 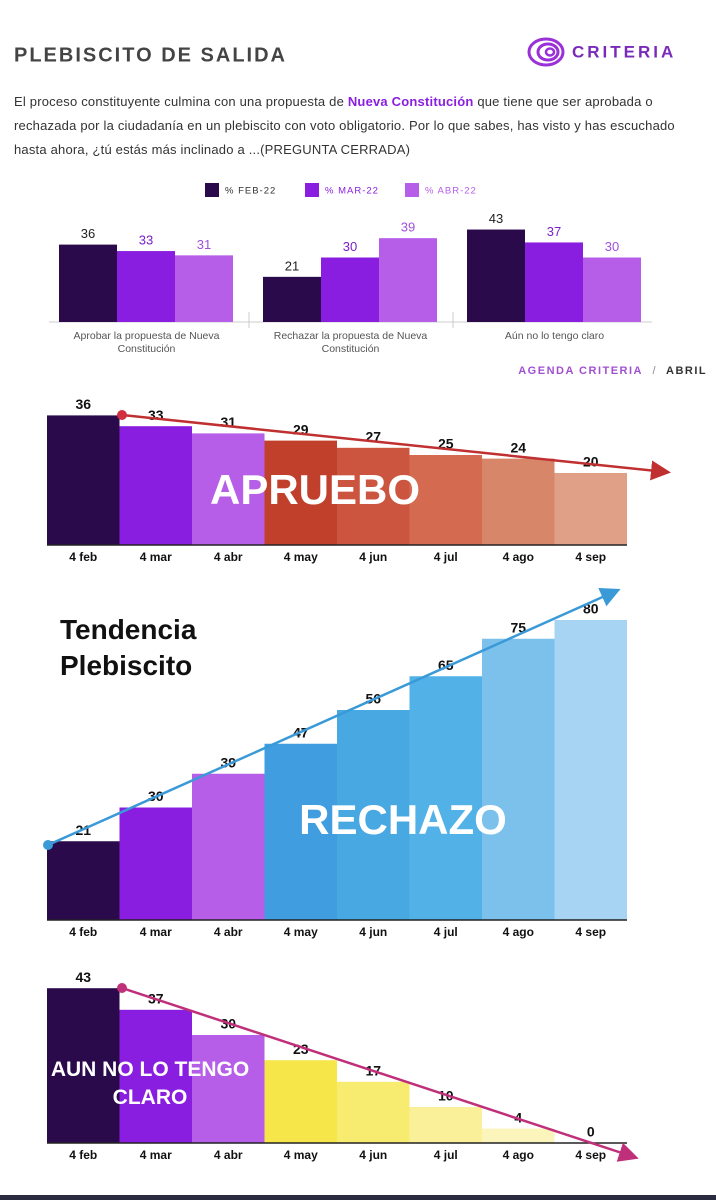 I want to click on value-label: 75, so click(x=518, y=627).